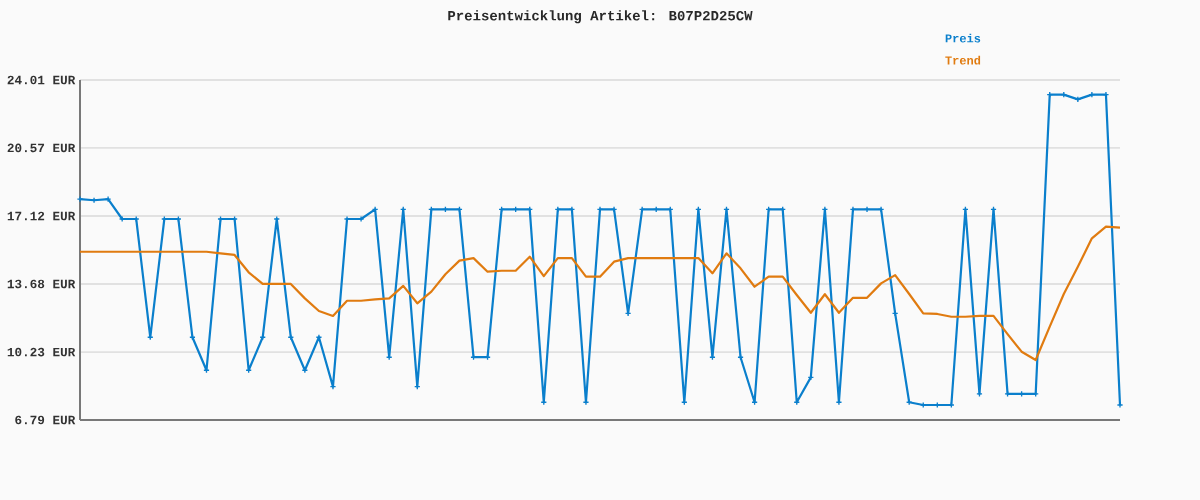 The height and width of the screenshot is (500, 1200). What do you see at coordinates (600, 17) in the screenshot?
I see `chart-title: Preisentwicklung Artikel: B07P2D25CW` at bounding box center [600, 17].